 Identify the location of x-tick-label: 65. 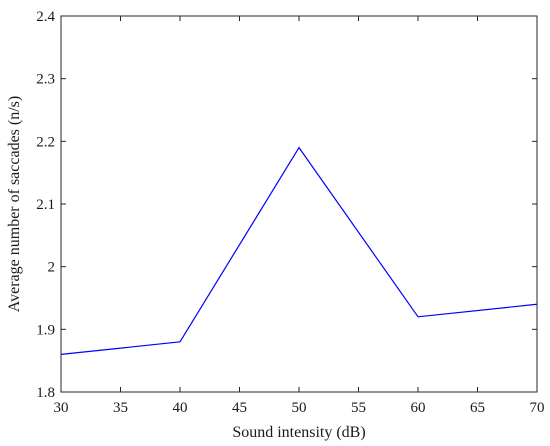
(477, 408).